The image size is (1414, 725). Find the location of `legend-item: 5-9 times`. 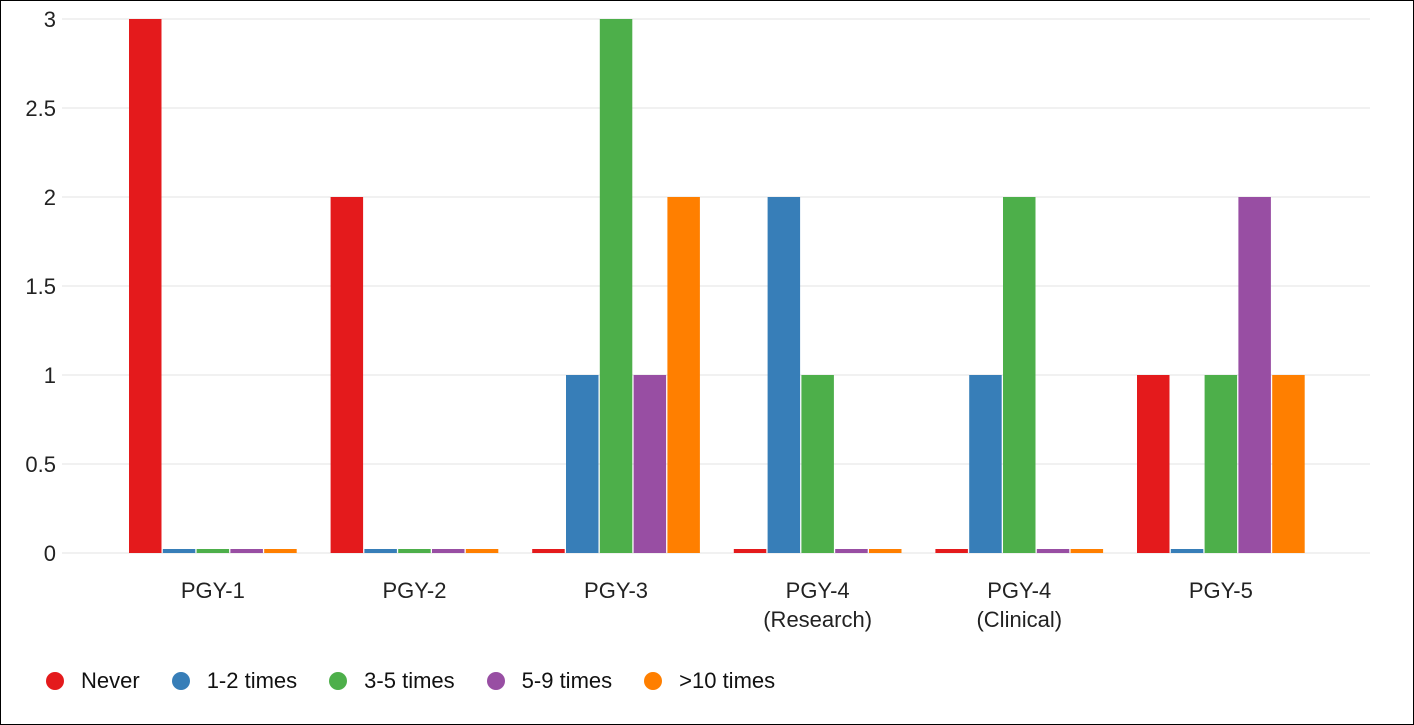

legend-item: 5-9 times is located at coordinates (549, 681).